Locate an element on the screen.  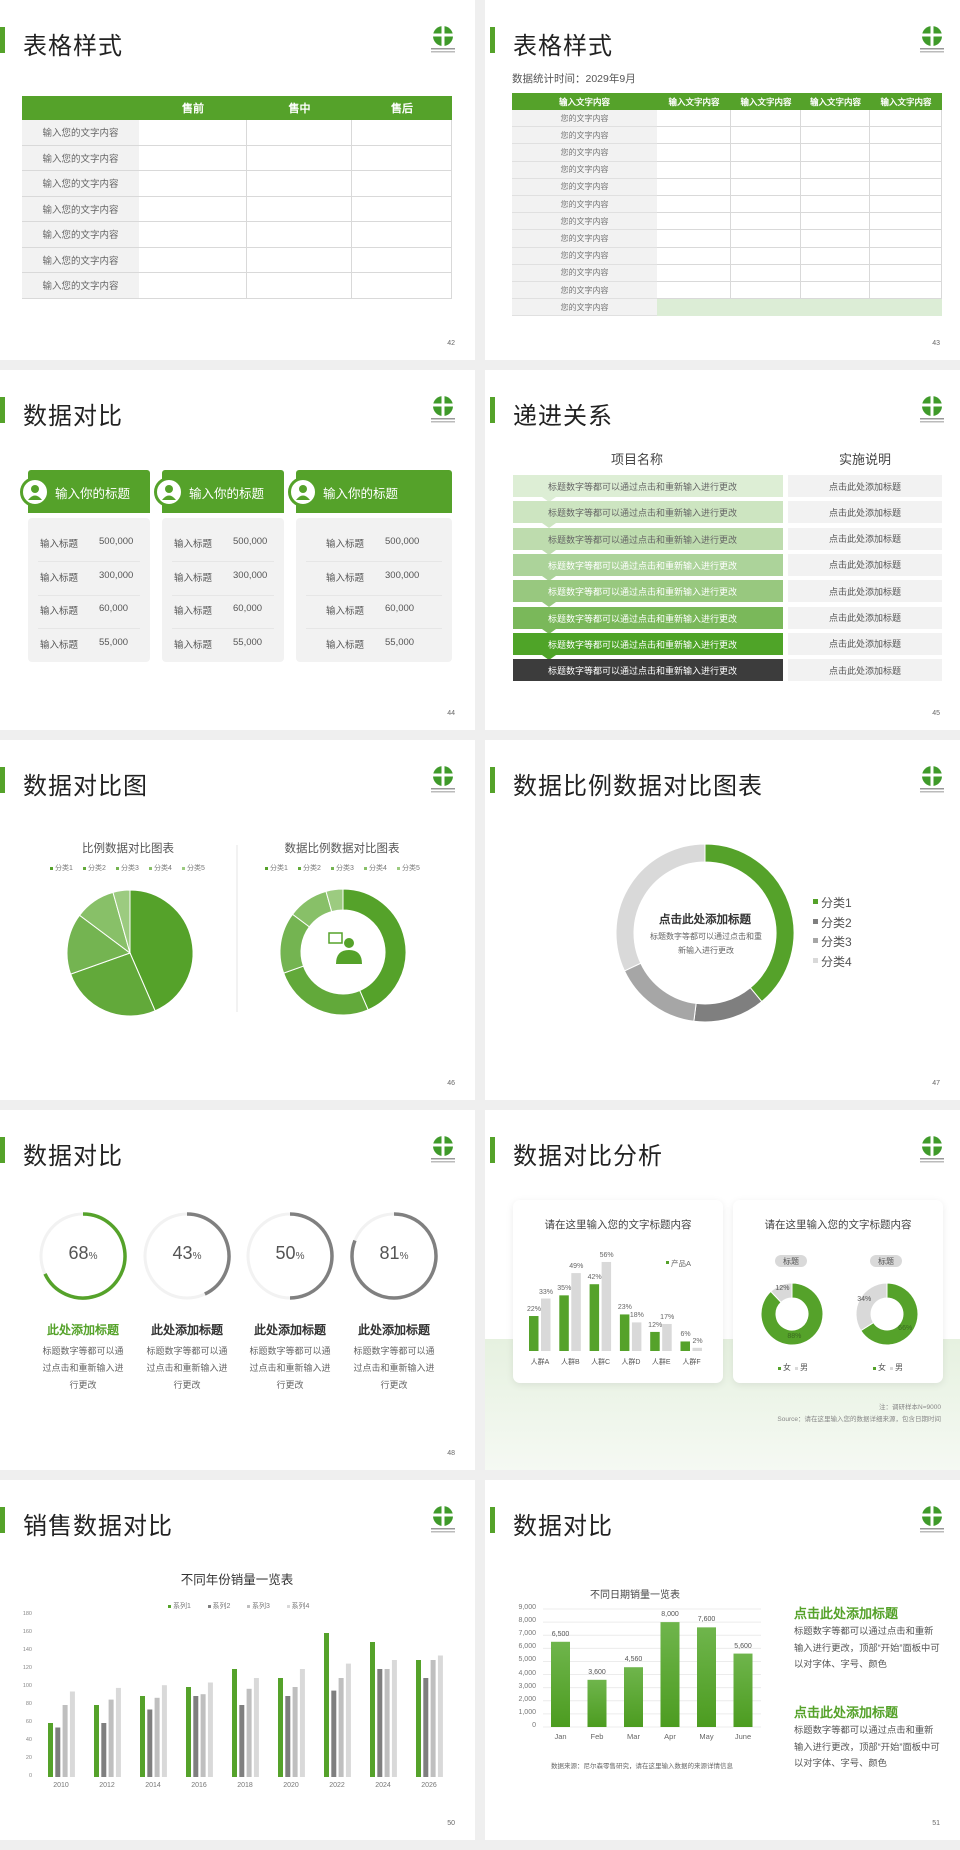
bar-value-label: 22% is located at coordinates (533, 1310).